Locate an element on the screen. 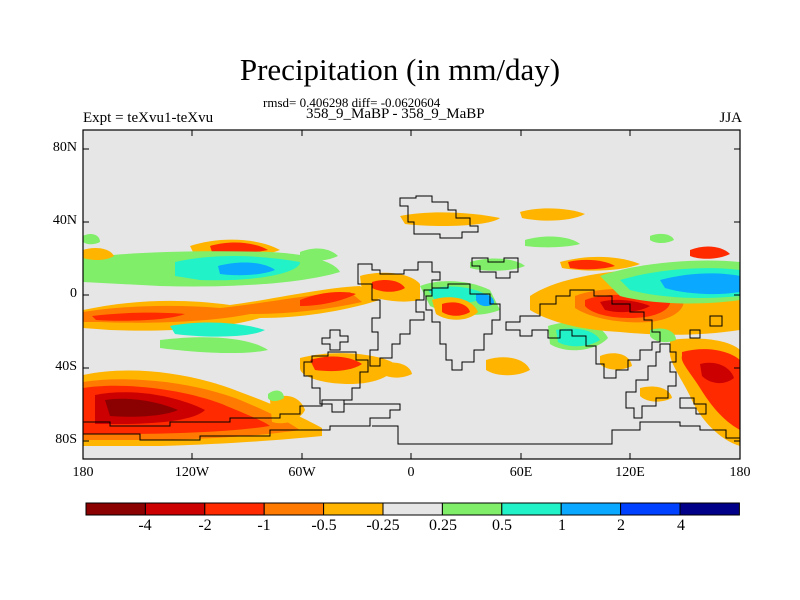  season-label: JJA is located at coordinates (730, 118).